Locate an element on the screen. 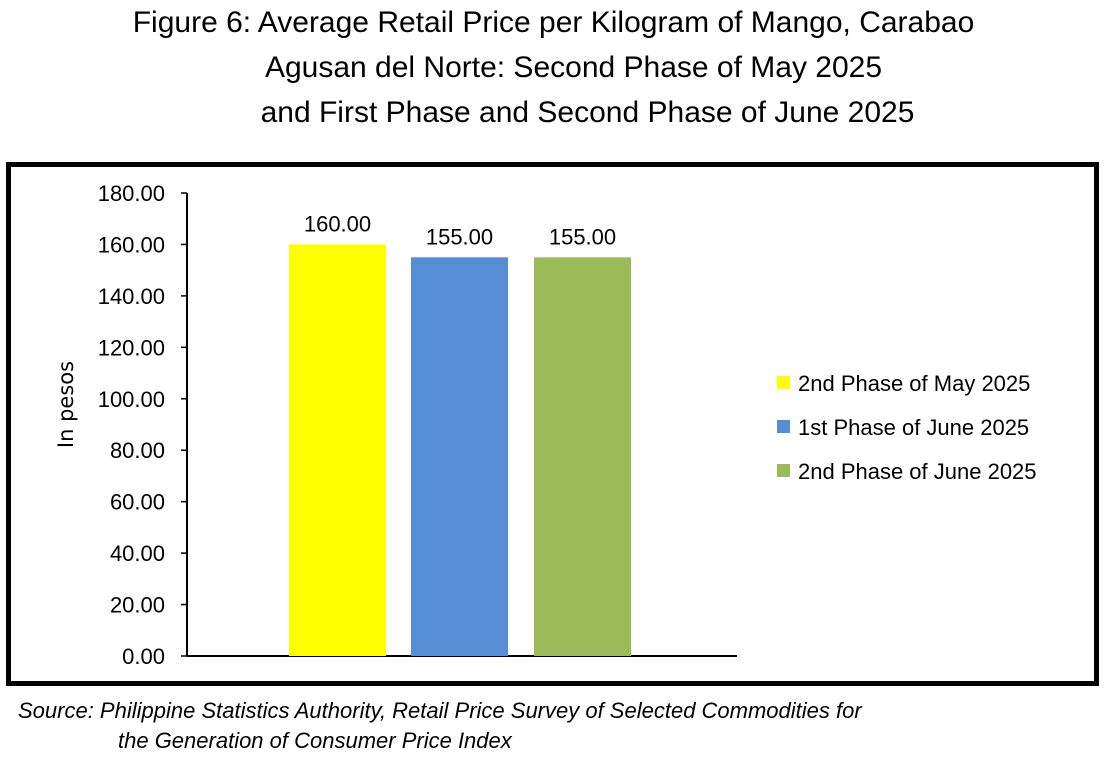  legend-label: 2nd Phase of May 2025 is located at coordinates (914, 383).